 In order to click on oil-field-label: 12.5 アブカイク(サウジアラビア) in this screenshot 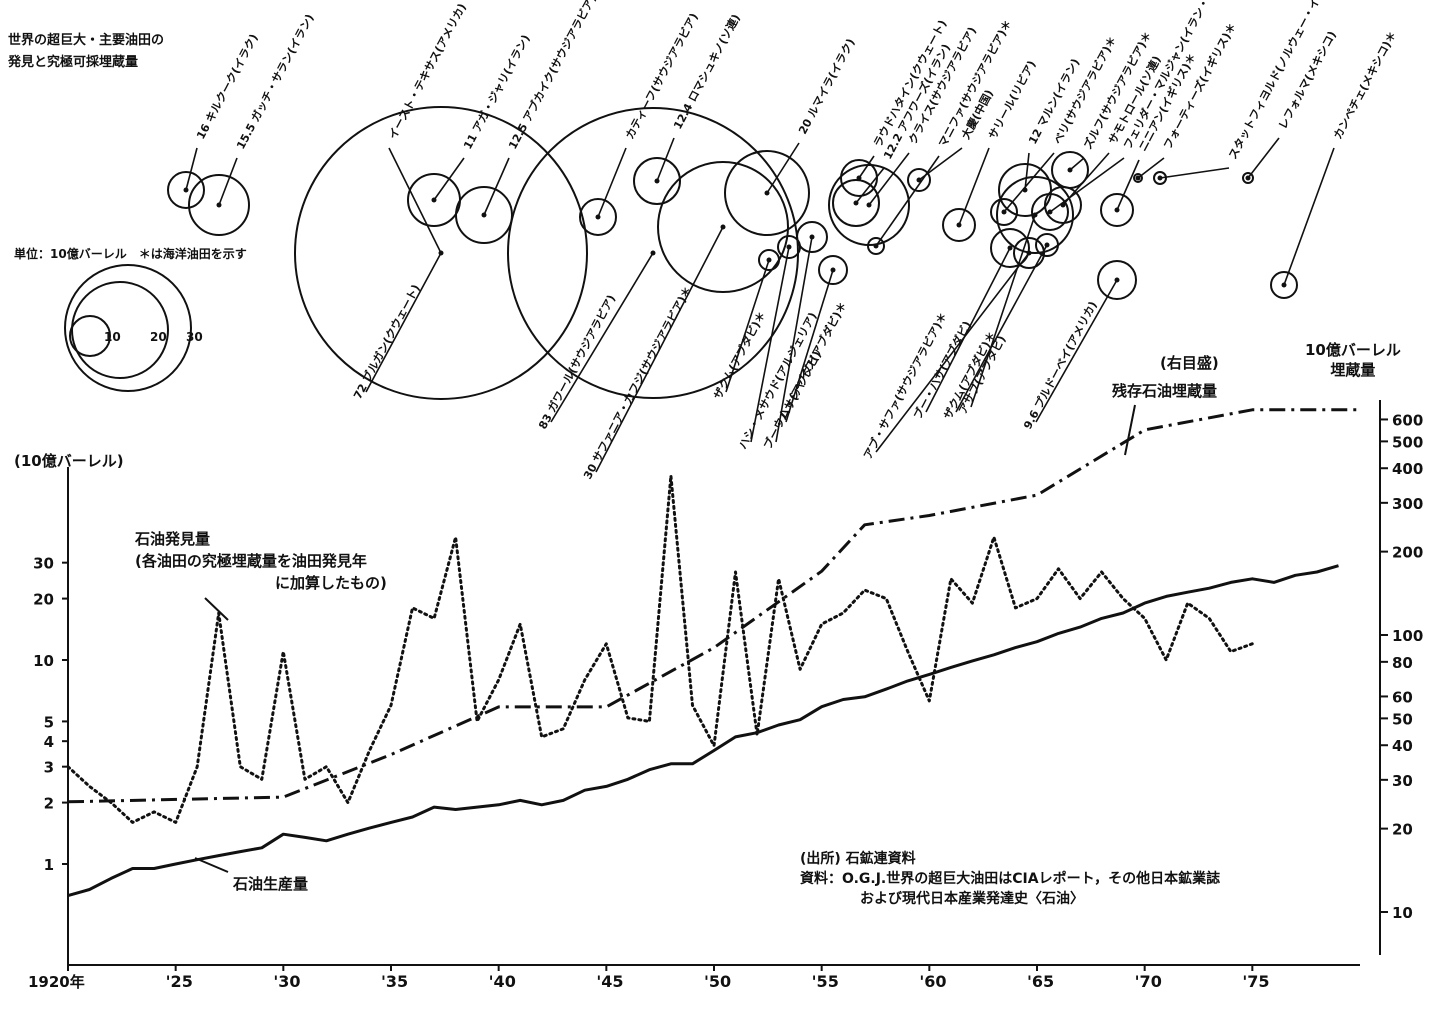, I will do `click(551, 75)`.